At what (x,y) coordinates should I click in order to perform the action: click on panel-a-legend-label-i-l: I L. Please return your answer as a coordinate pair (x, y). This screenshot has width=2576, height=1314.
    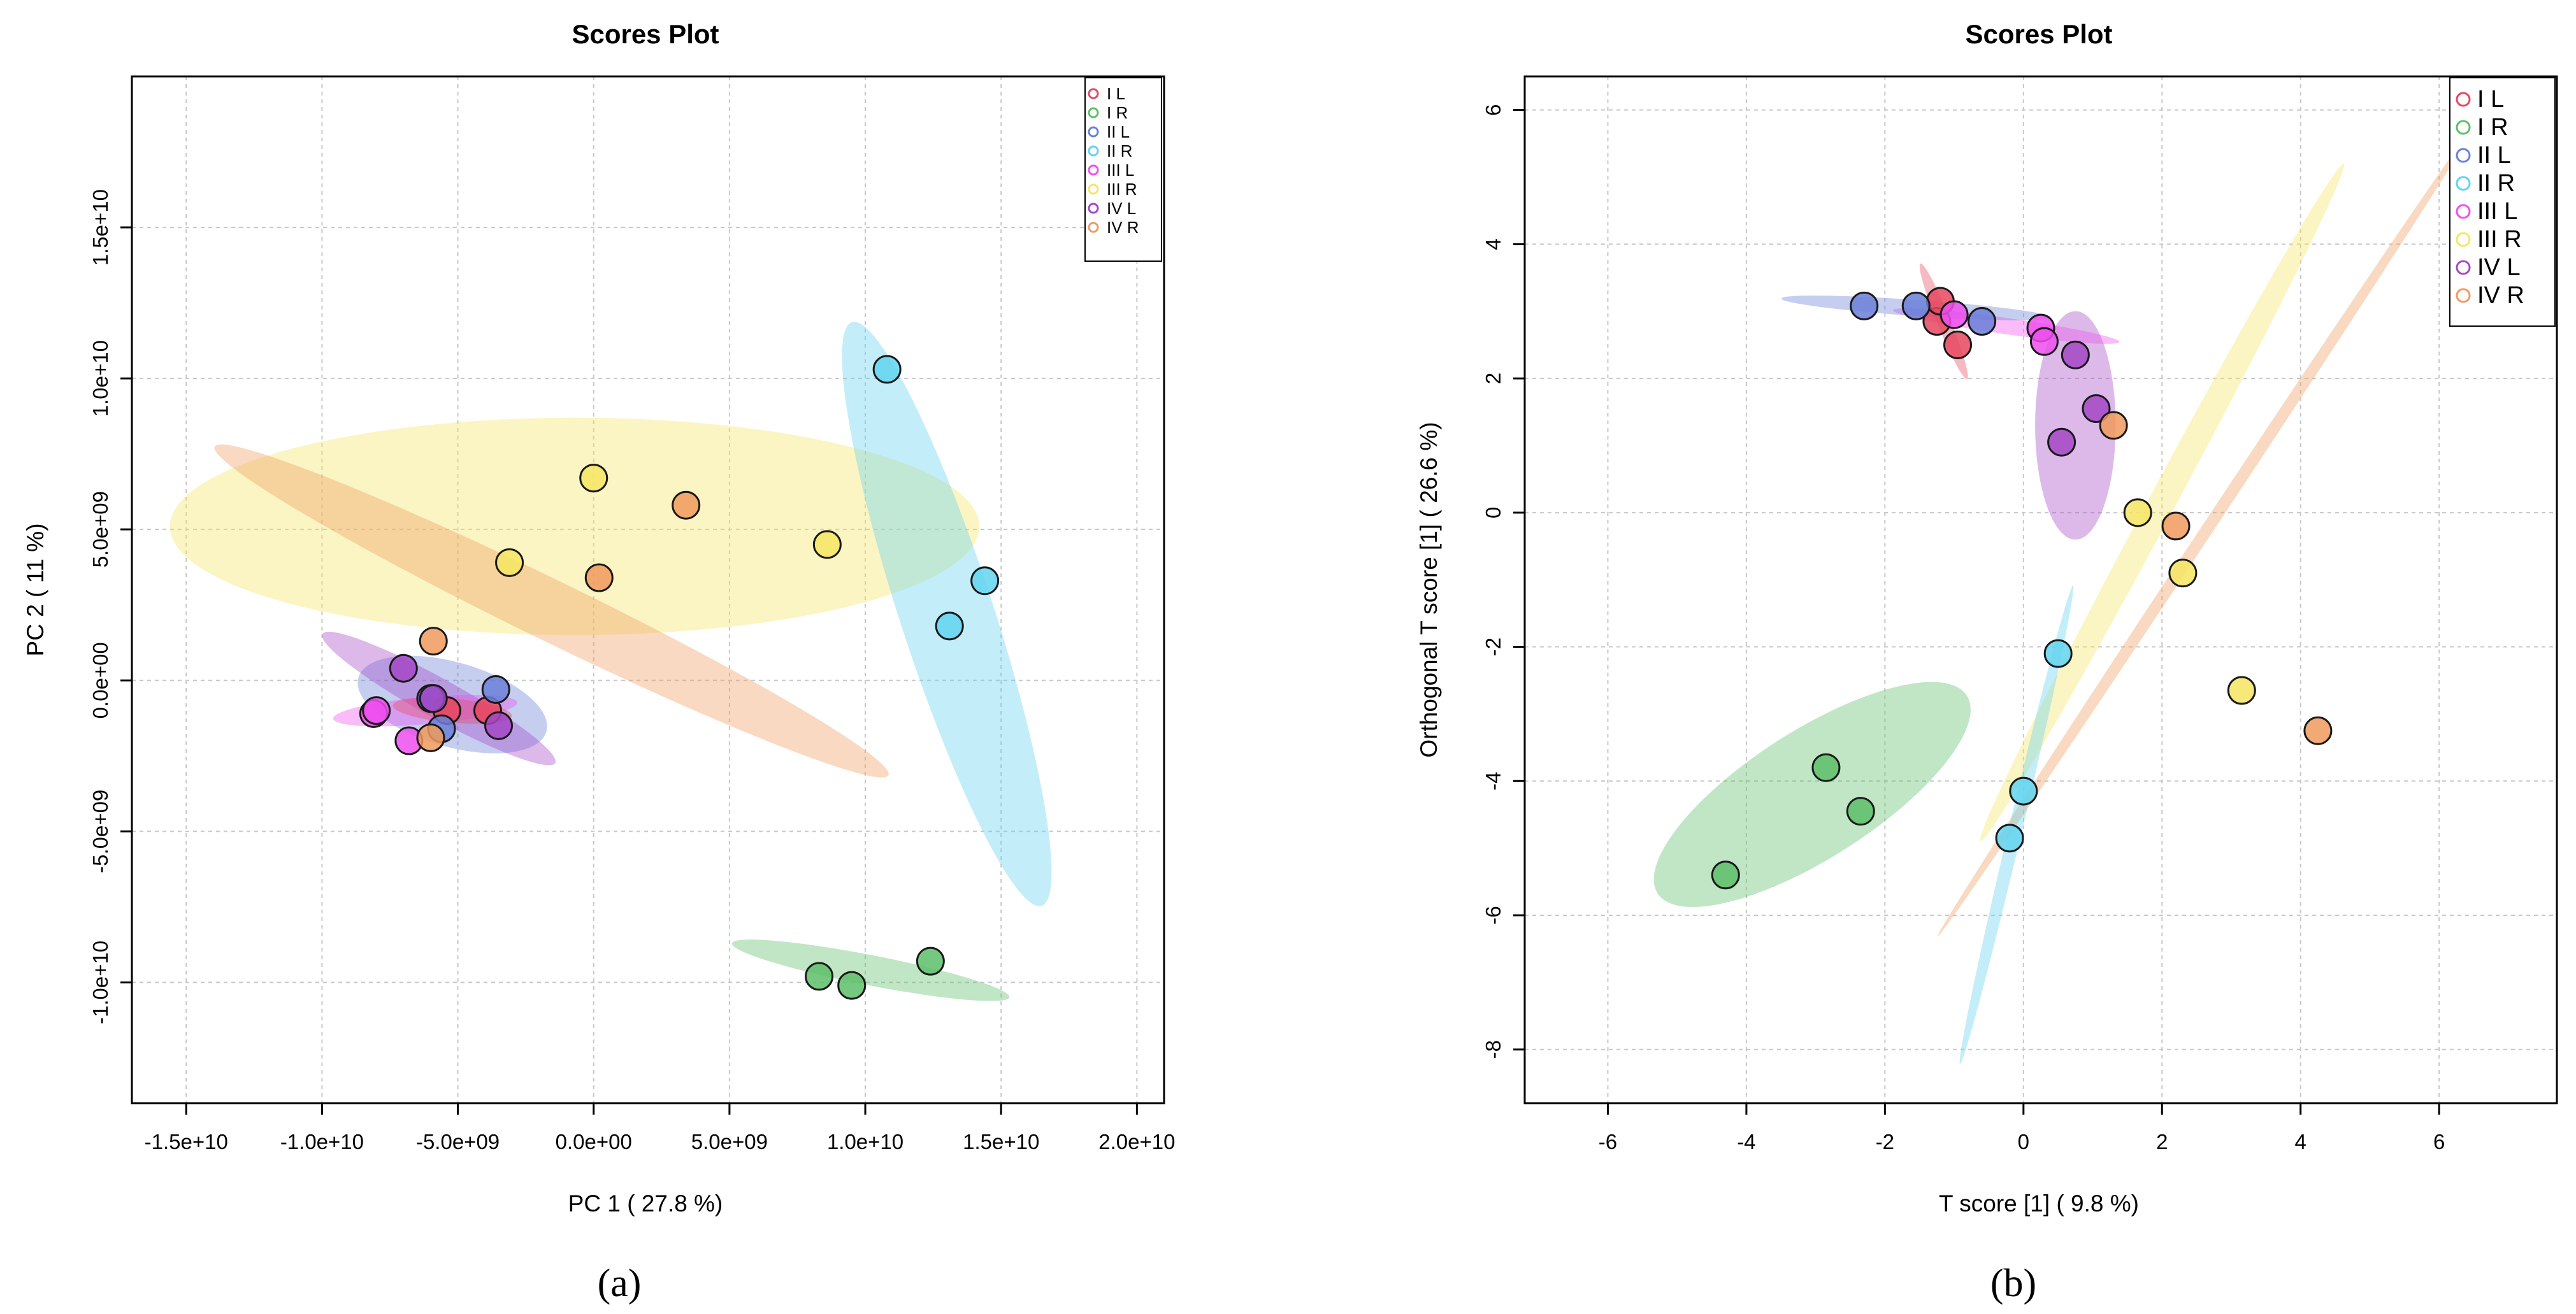
    Looking at the image, I should click on (1116, 93).